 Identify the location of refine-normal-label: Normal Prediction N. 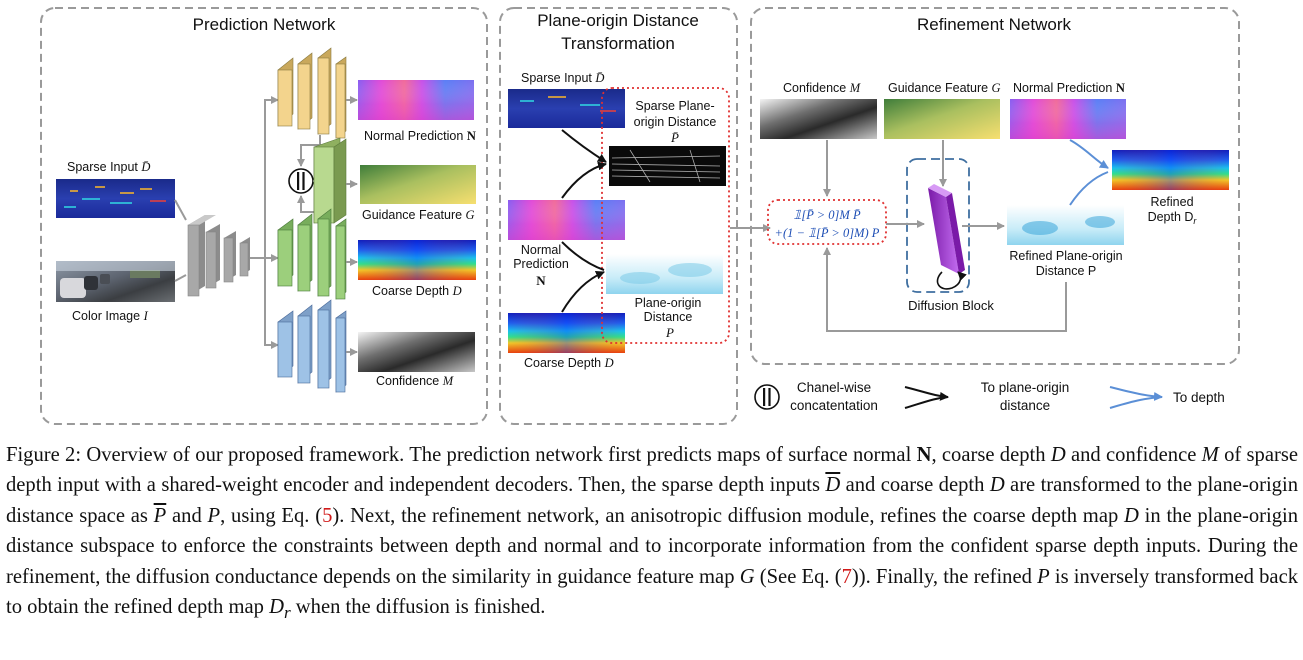
(1069, 88).